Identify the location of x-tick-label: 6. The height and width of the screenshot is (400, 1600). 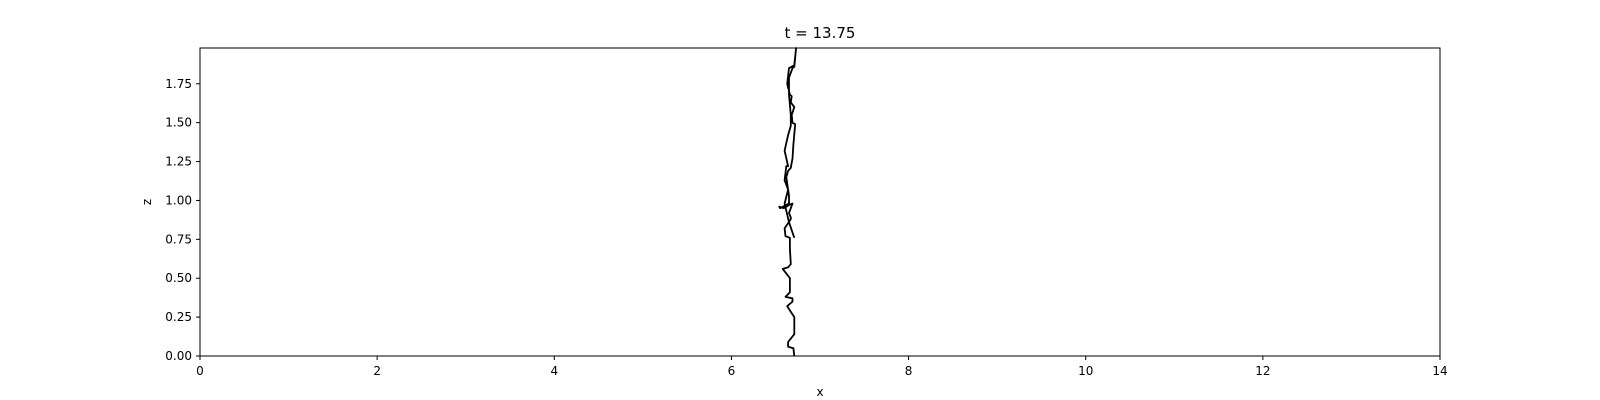
(732, 371).